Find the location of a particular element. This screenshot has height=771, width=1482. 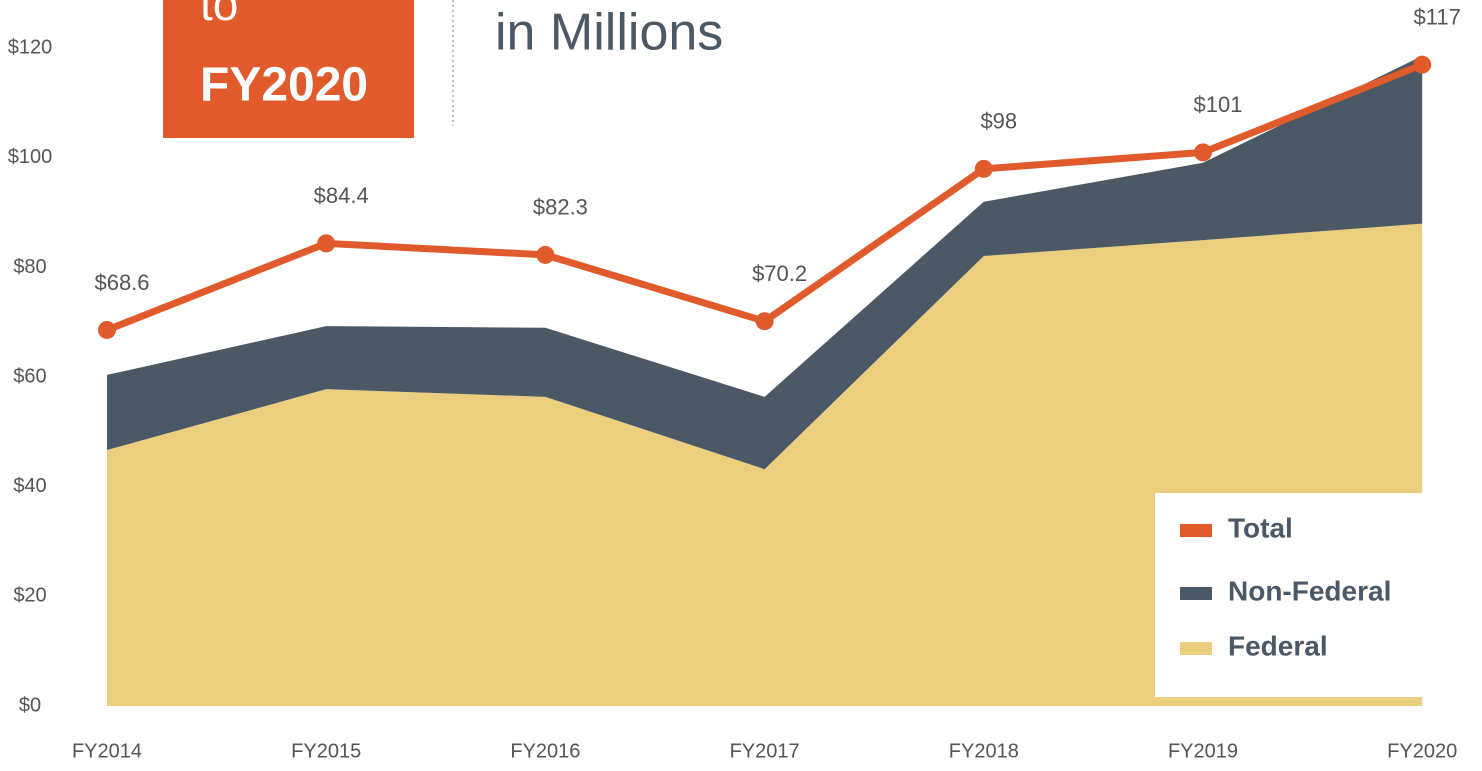

data-label: $68.6 is located at coordinates (121, 282).